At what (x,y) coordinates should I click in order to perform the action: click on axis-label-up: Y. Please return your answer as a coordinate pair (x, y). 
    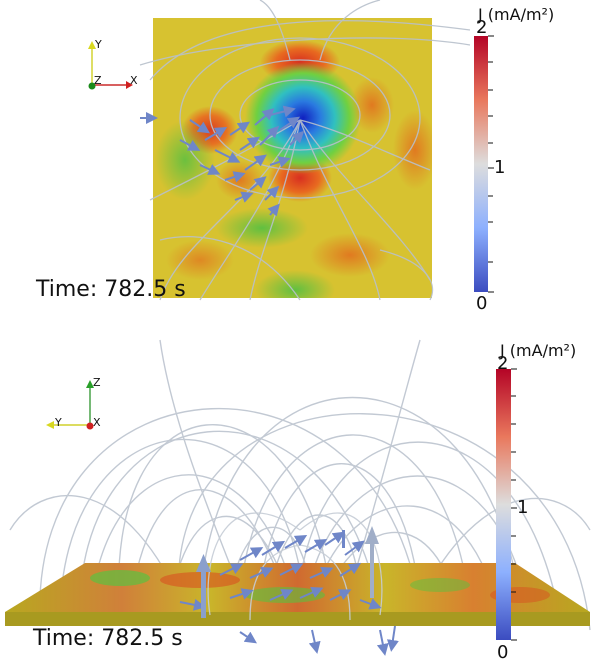
    Looking at the image, I should click on (98, 44).